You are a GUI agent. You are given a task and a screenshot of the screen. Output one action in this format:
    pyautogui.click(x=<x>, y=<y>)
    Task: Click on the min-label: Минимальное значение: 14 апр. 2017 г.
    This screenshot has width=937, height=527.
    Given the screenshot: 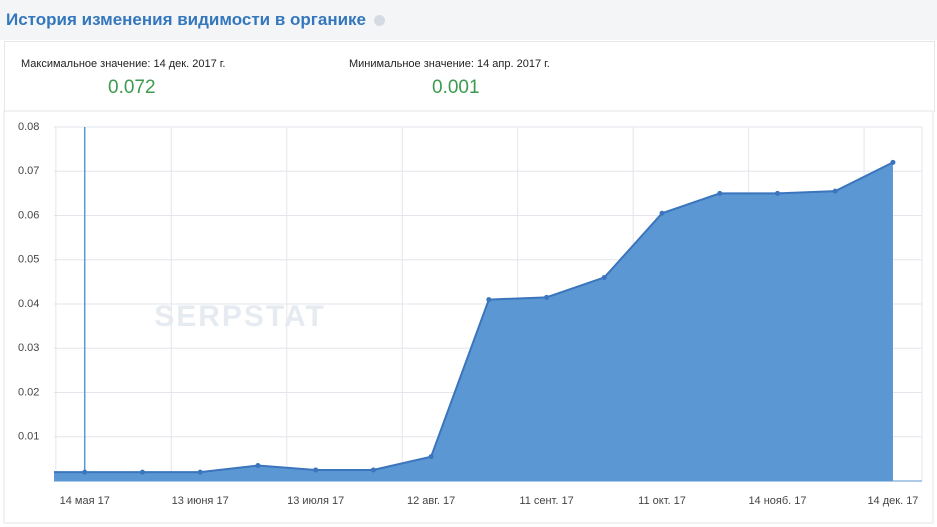 What is the action you would take?
    pyautogui.click(x=449, y=64)
    